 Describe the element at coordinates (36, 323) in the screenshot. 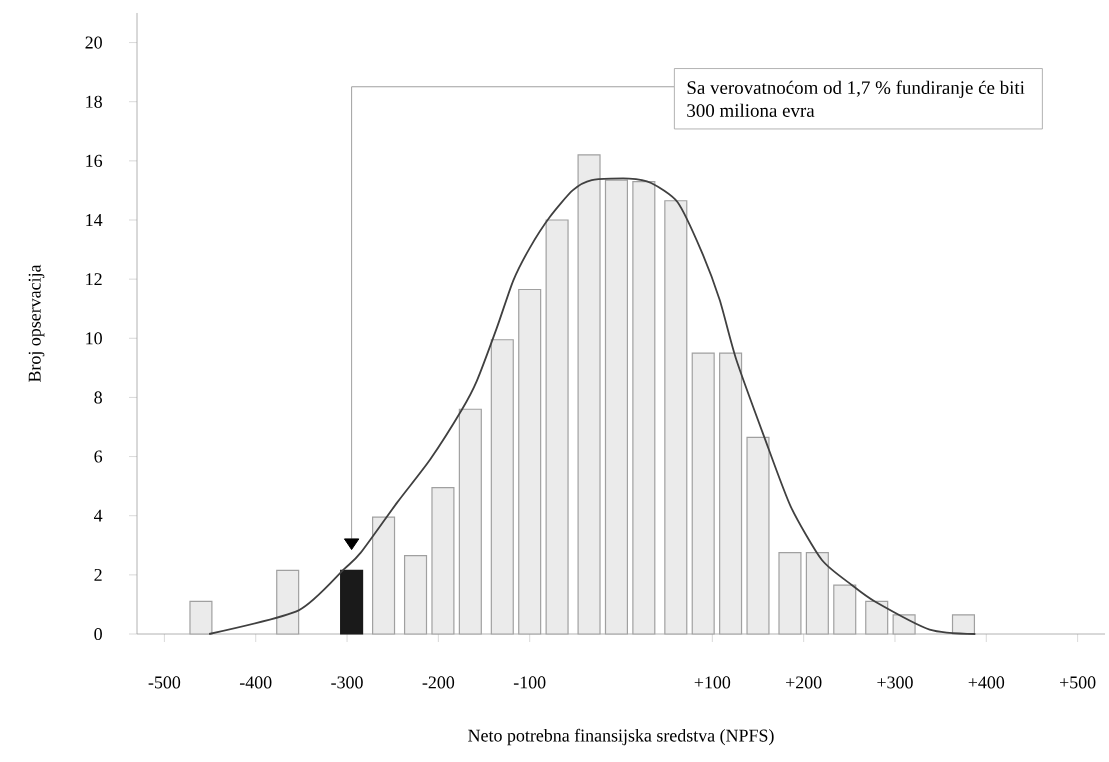

I see `y-axis-title: Broj opservacija` at that location.